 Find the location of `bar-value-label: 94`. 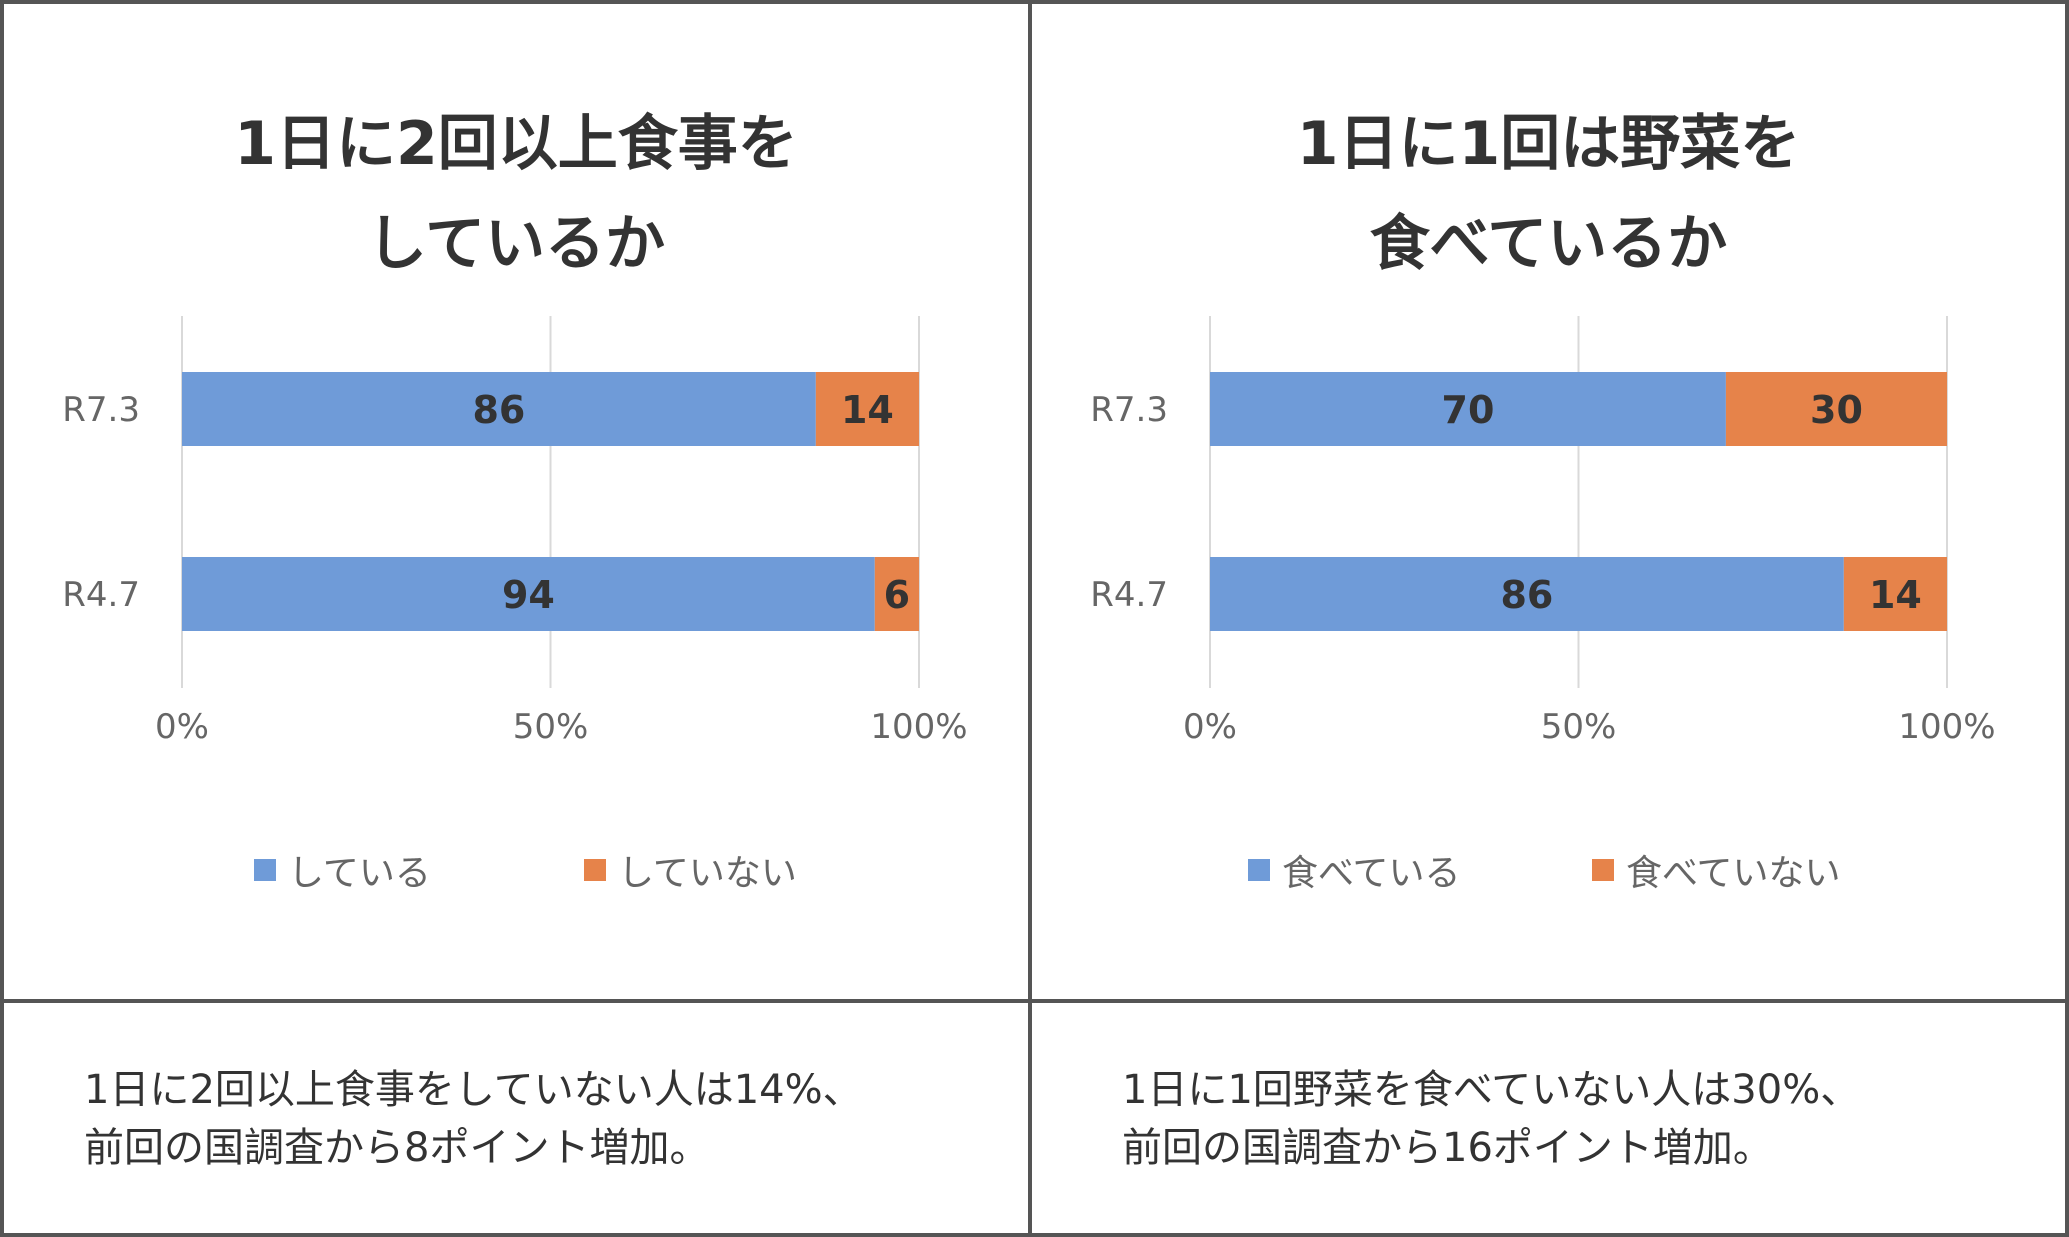

bar-value-label: 94 is located at coordinates (528, 595).